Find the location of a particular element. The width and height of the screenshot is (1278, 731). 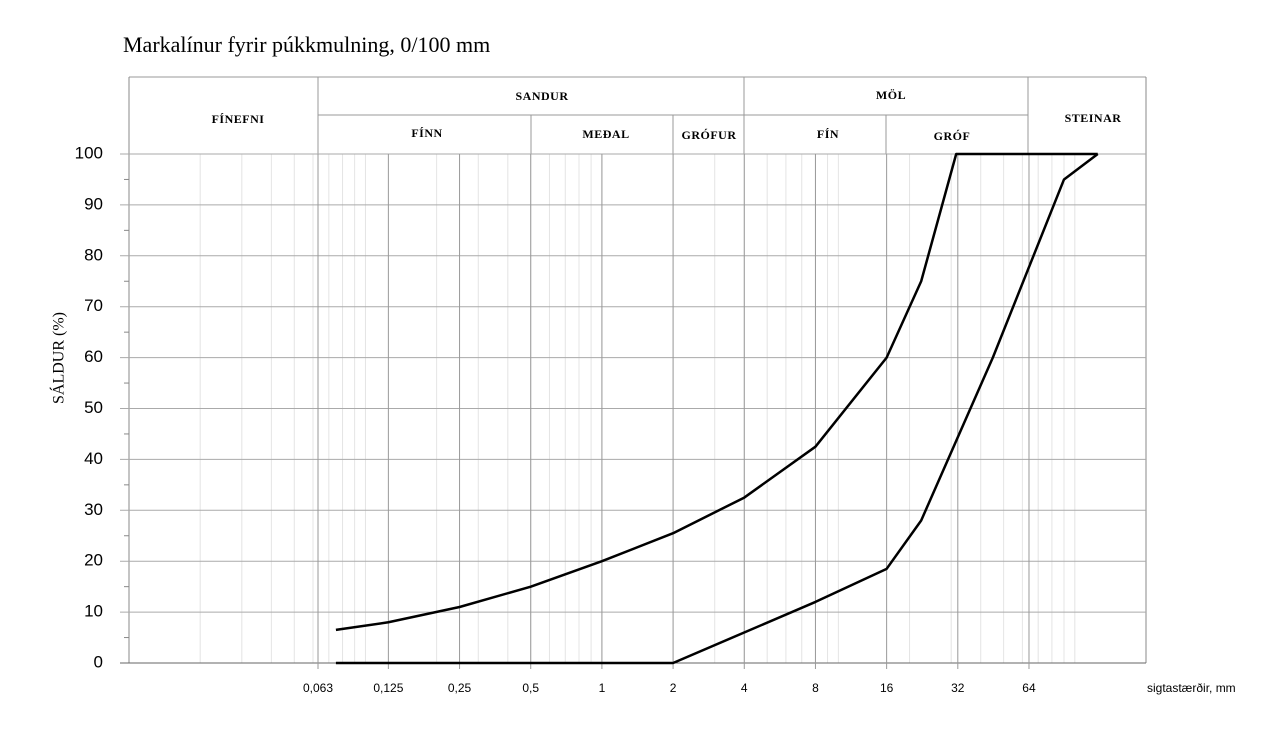

y-tick-label: 20 is located at coordinates (93, 560).